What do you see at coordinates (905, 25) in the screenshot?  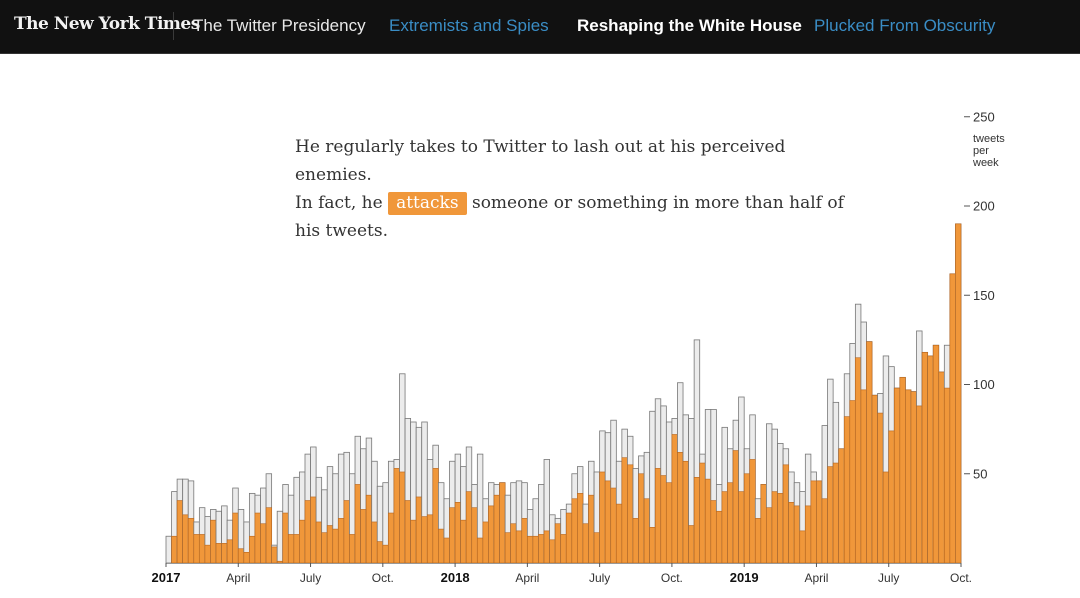 I see `nav-link-plucked-from-obscurity: Plucked From Obscurity` at bounding box center [905, 25].